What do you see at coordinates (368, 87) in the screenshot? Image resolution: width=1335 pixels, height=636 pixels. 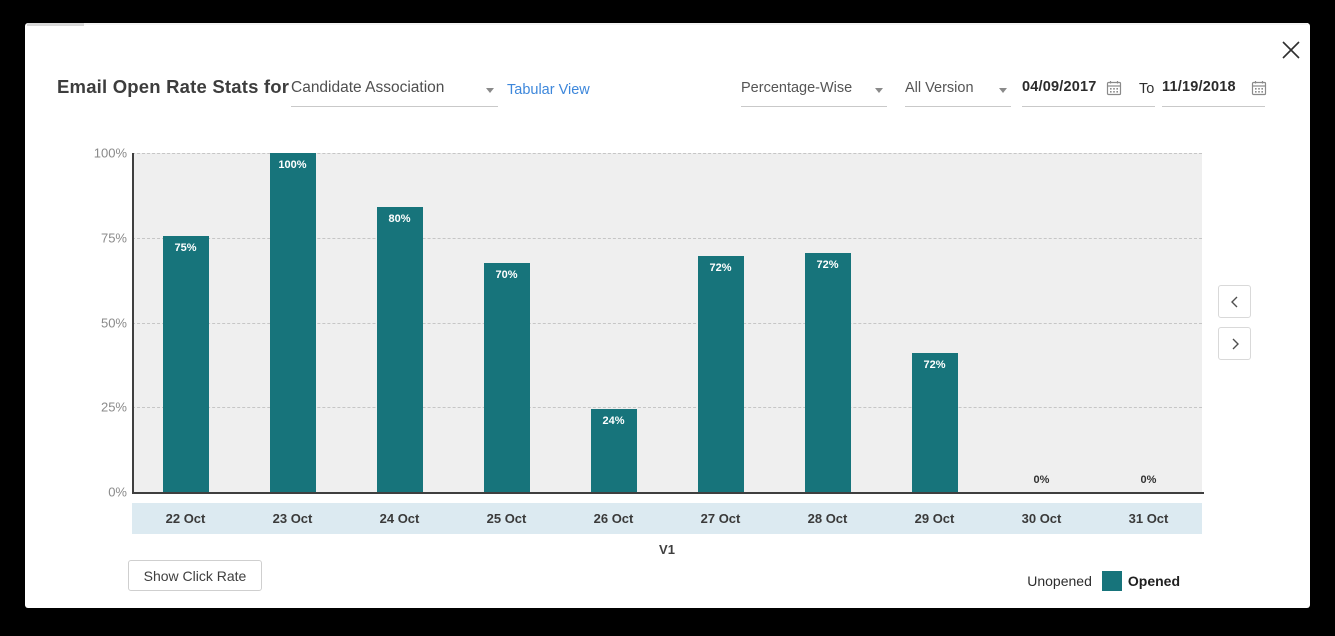 I see `module-select-value: Candidate Association` at bounding box center [368, 87].